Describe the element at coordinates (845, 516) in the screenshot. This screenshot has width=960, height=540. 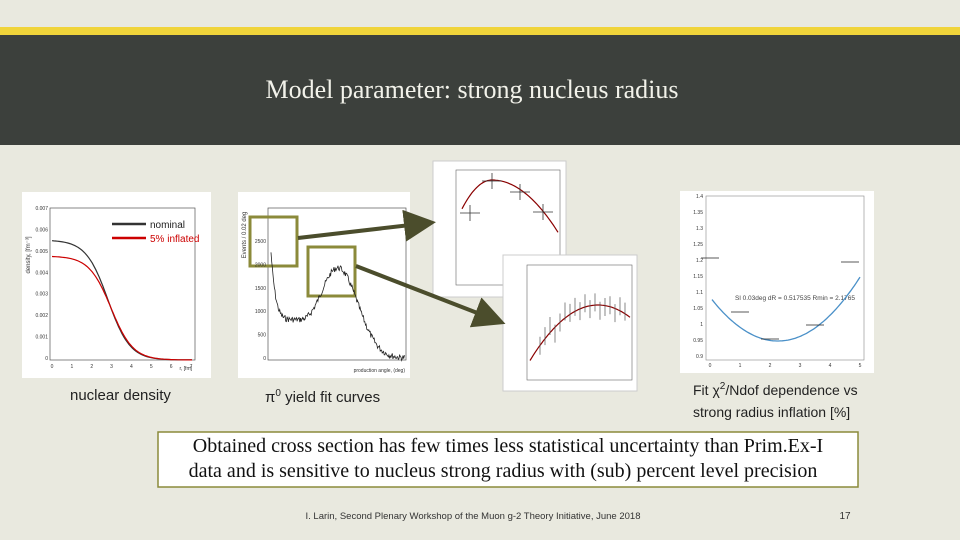
I see `page-number: 17` at that location.